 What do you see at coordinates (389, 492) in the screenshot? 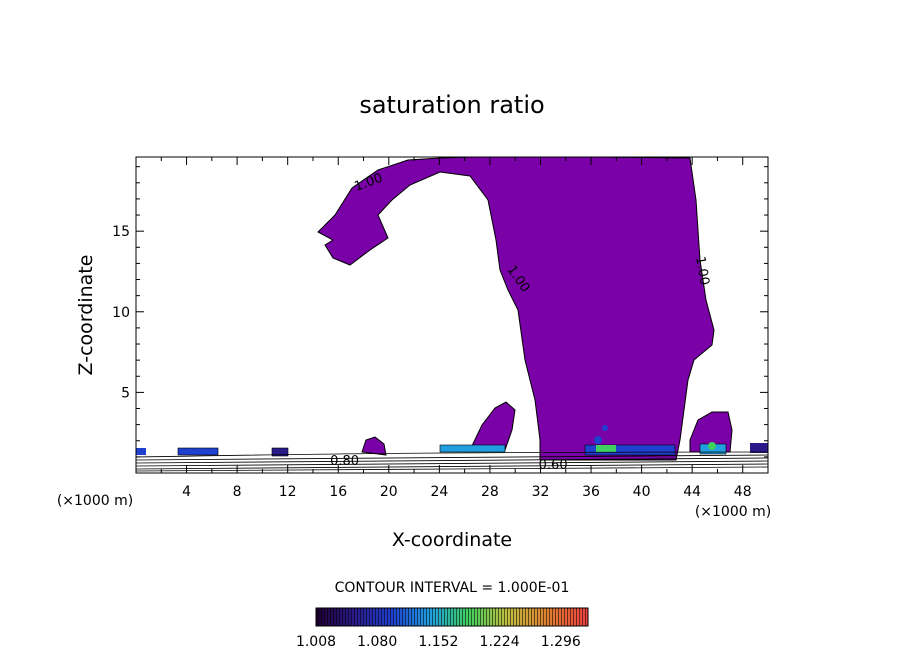
I see `x-tick-label: 20` at bounding box center [389, 492].